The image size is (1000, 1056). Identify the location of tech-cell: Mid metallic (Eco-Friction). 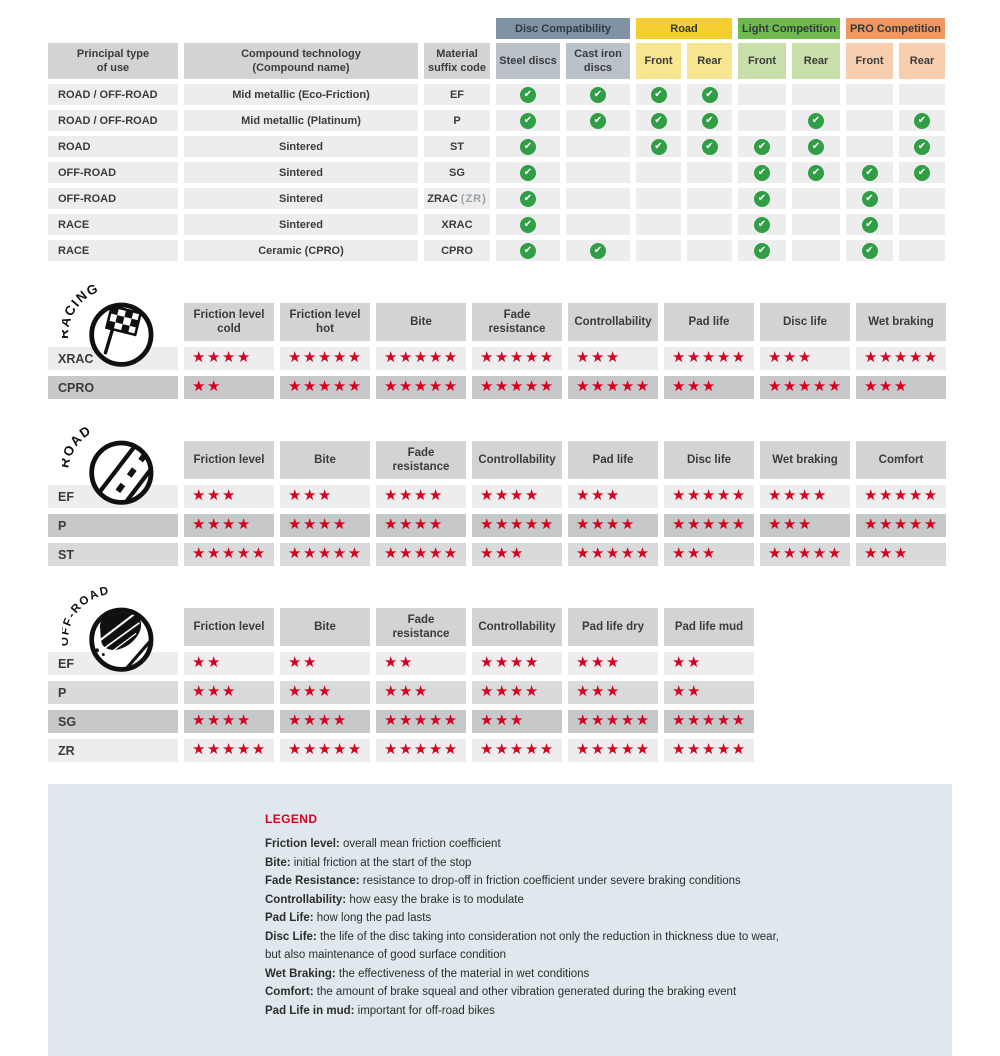
(301, 94).